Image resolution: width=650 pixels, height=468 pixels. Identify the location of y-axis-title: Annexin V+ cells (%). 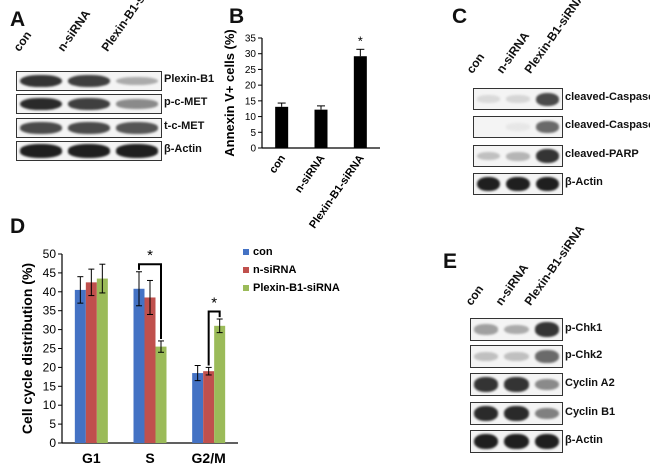
(229, 93).